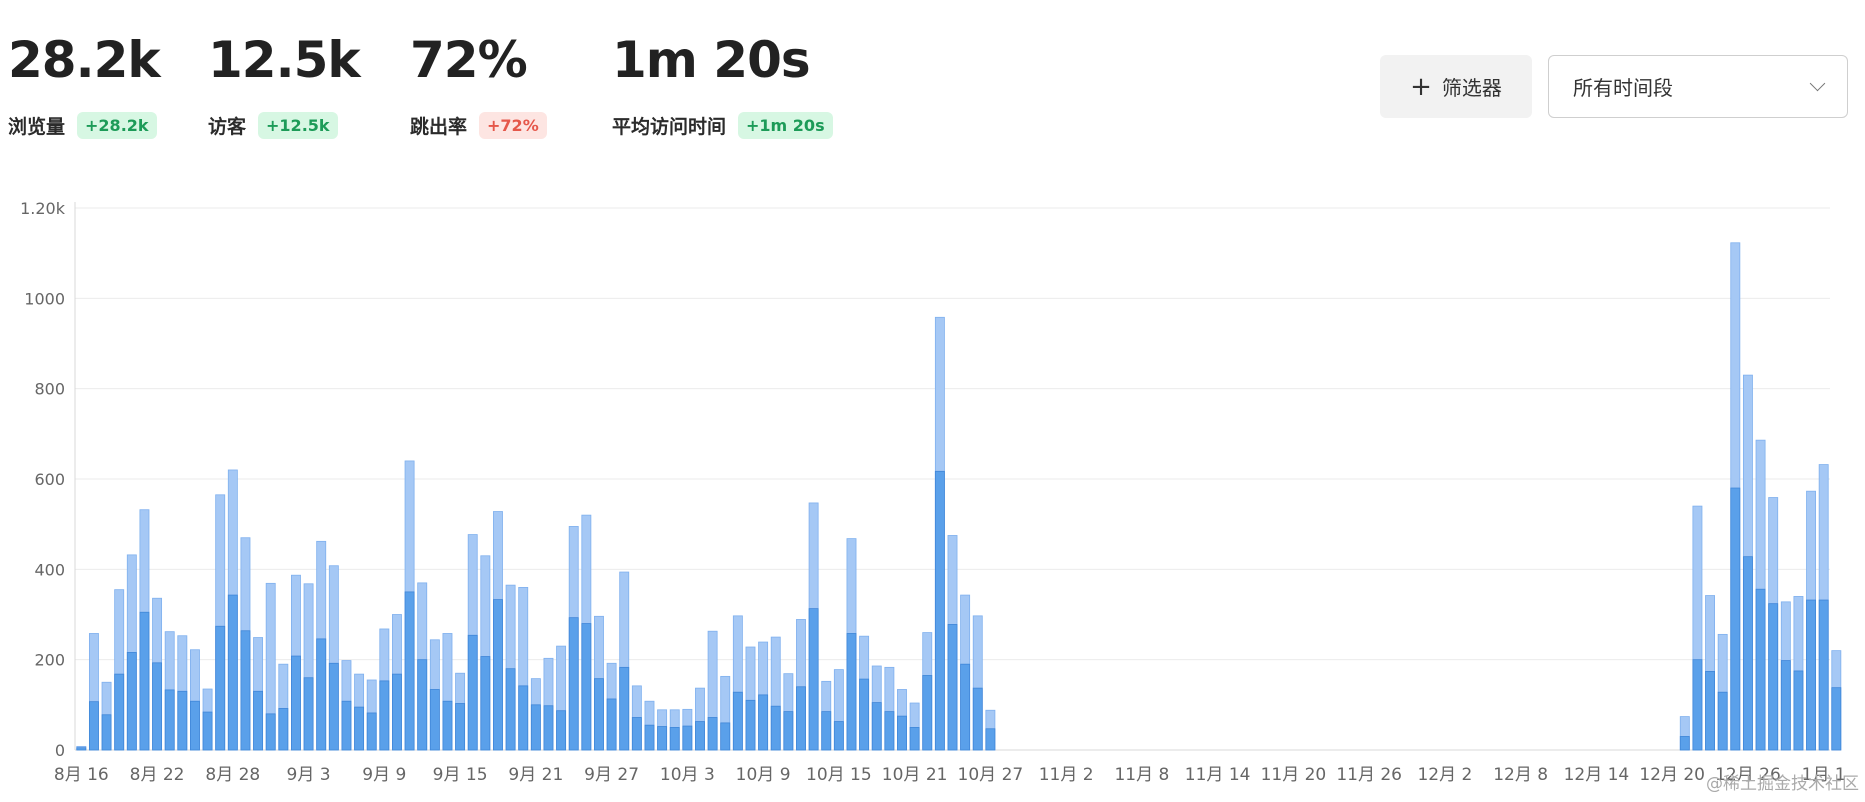 The width and height of the screenshot is (1865, 802). I want to click on stat-label: 访客, so click(227, 127).